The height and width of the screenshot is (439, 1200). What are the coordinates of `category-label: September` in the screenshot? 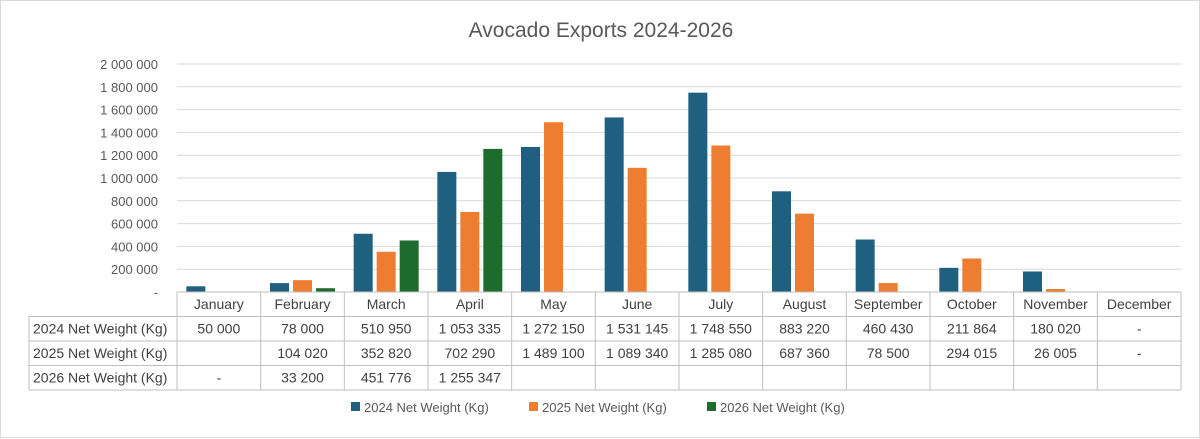 It's located at (888, 304).